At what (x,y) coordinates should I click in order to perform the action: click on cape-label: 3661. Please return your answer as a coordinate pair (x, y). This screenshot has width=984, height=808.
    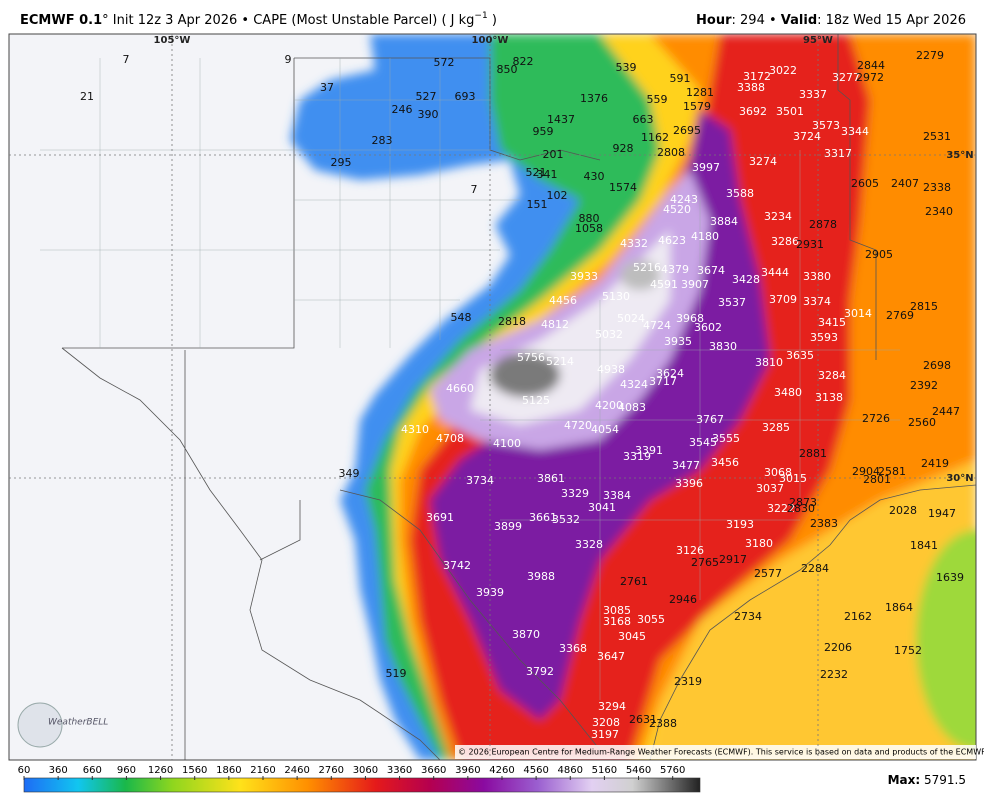
    Looking at the image, I should click on (543, 517).